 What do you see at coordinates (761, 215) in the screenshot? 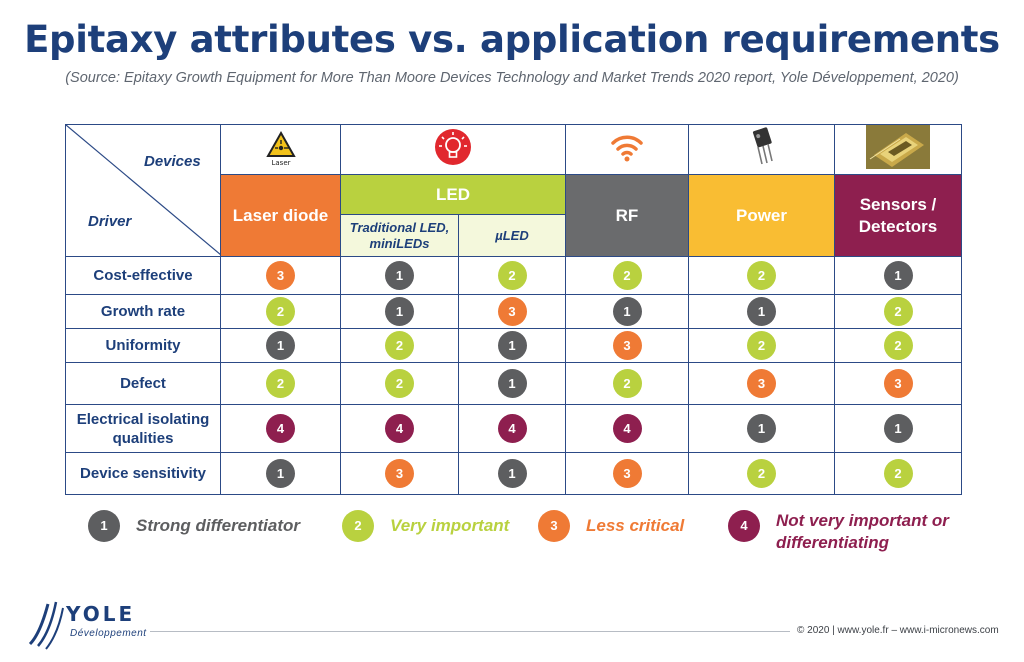
I see `header-power: Power` at bounding box center [761, 215].